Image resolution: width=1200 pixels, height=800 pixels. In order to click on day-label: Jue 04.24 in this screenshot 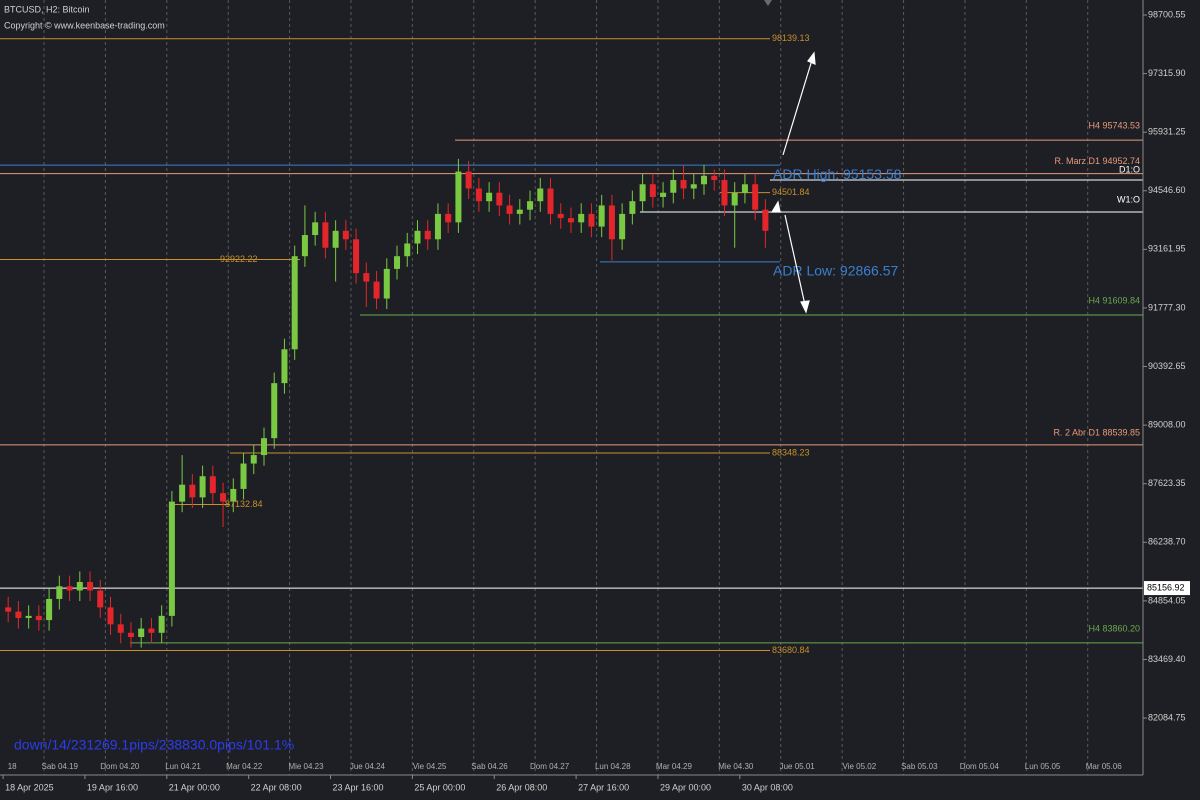, I will do `click(368, 766)`.